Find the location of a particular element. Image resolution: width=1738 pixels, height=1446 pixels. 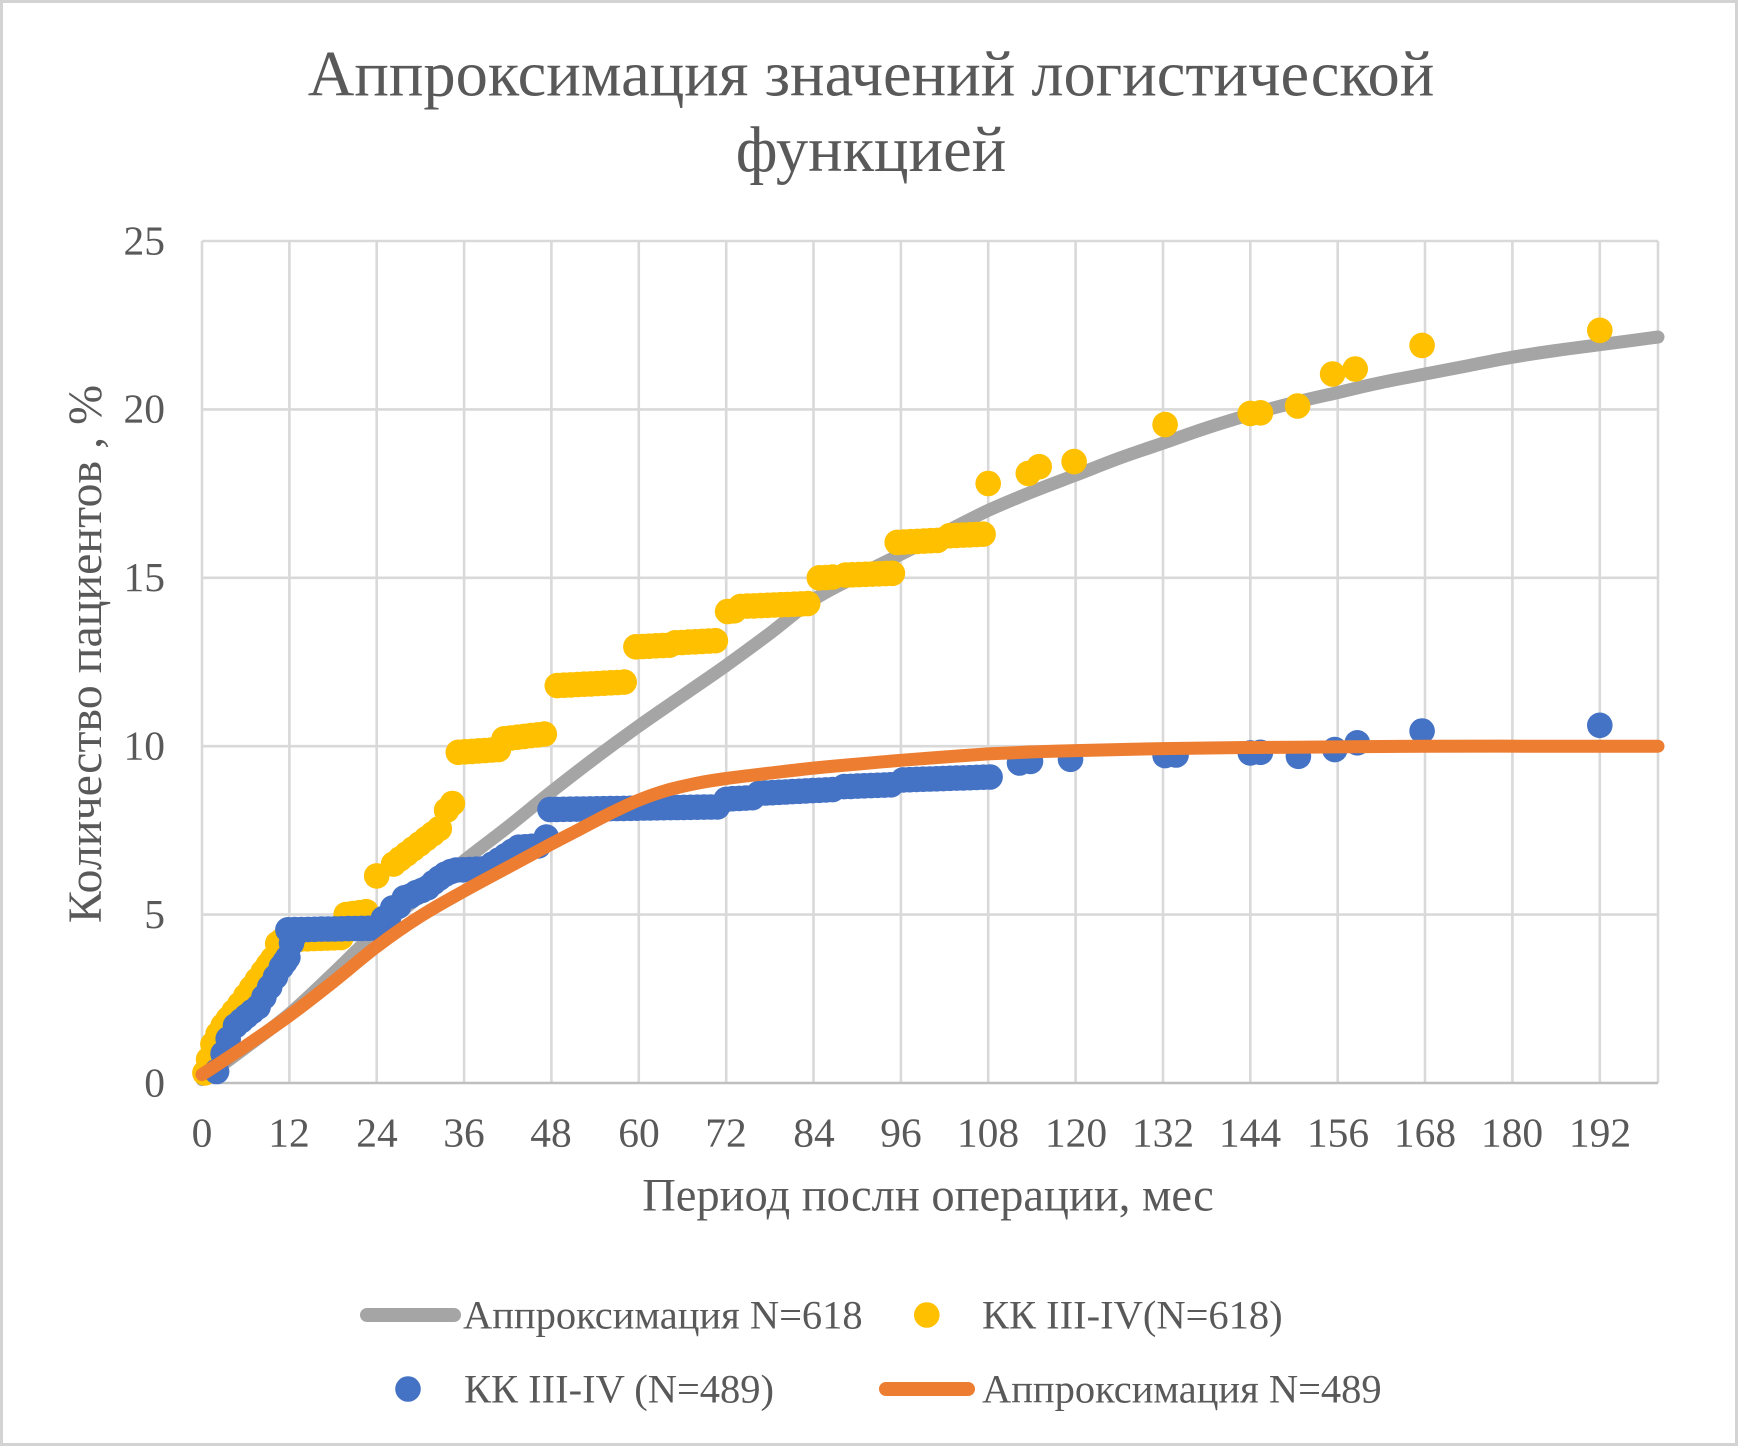

svg-text: 48 is located at coordinates (551, 1133).